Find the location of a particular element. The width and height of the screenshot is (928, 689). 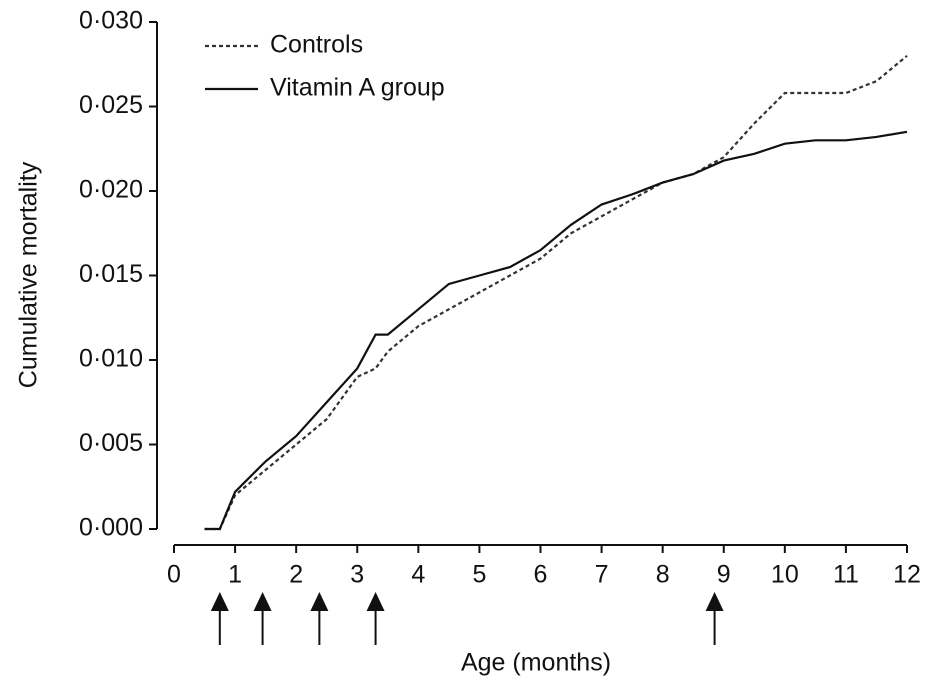

x-tick-label: 9 is located at coordinates (724, 575).